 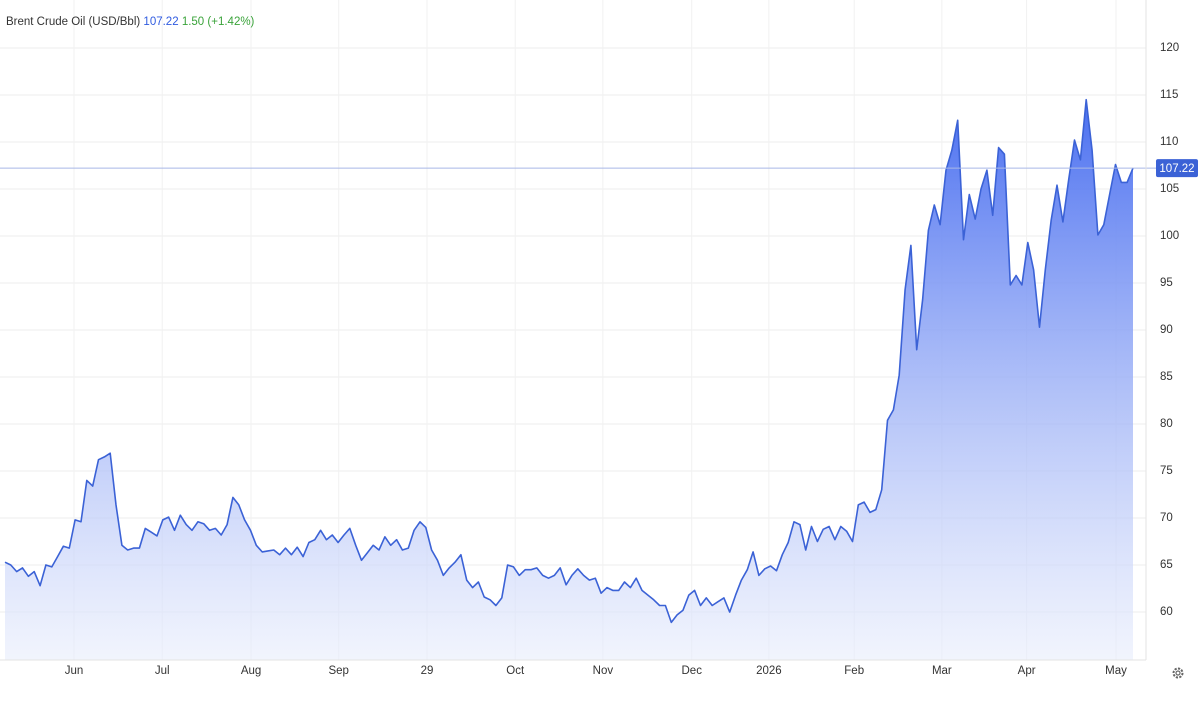 I want to click on x-tick-label: Oct, so click(x=515, y=671).